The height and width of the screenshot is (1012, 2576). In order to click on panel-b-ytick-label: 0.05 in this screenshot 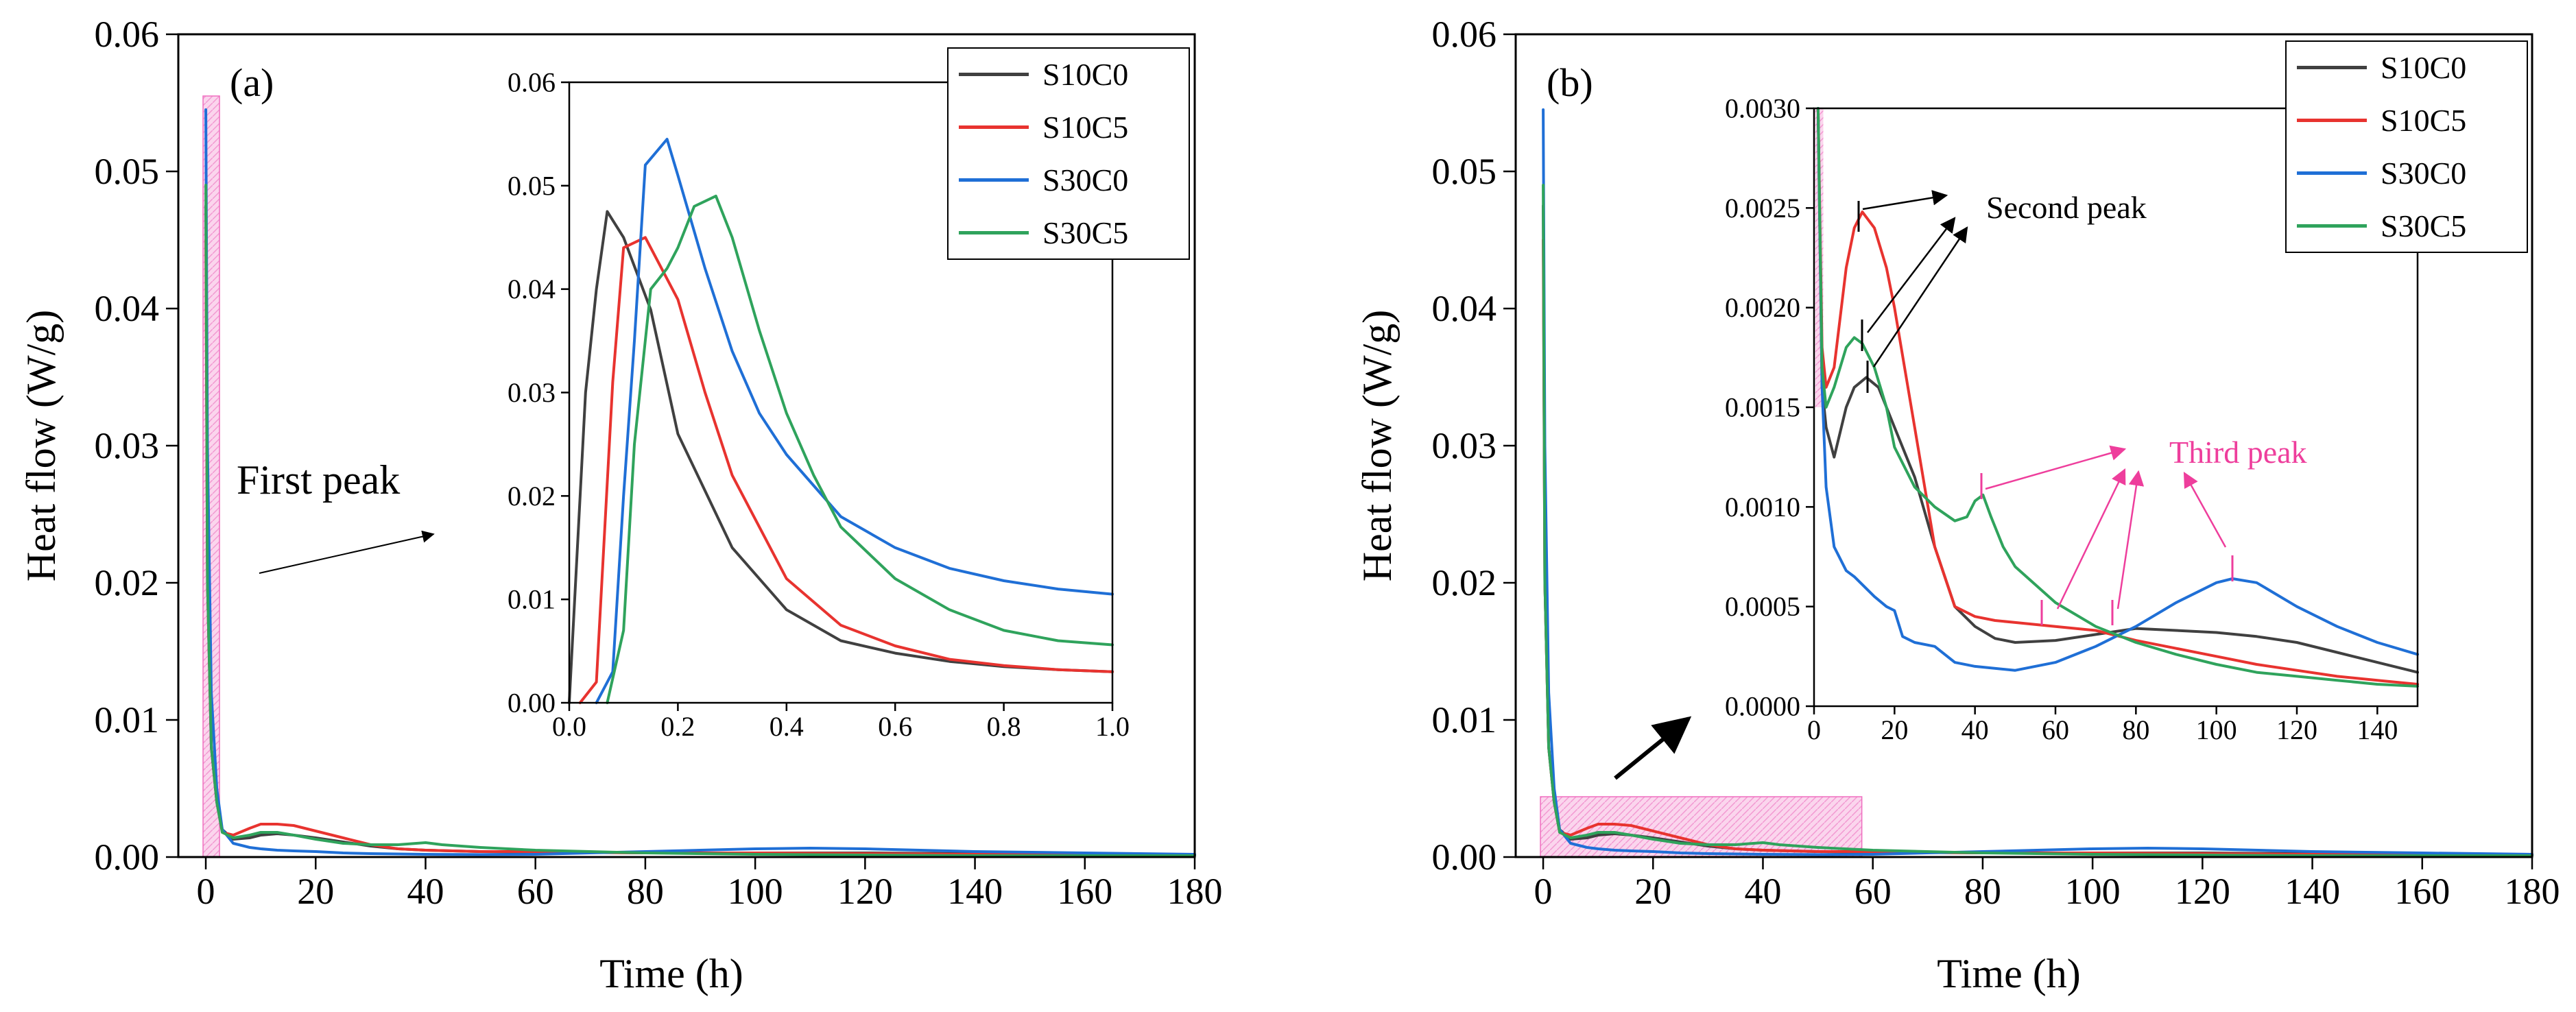, I will do `click(1464, 171)`.